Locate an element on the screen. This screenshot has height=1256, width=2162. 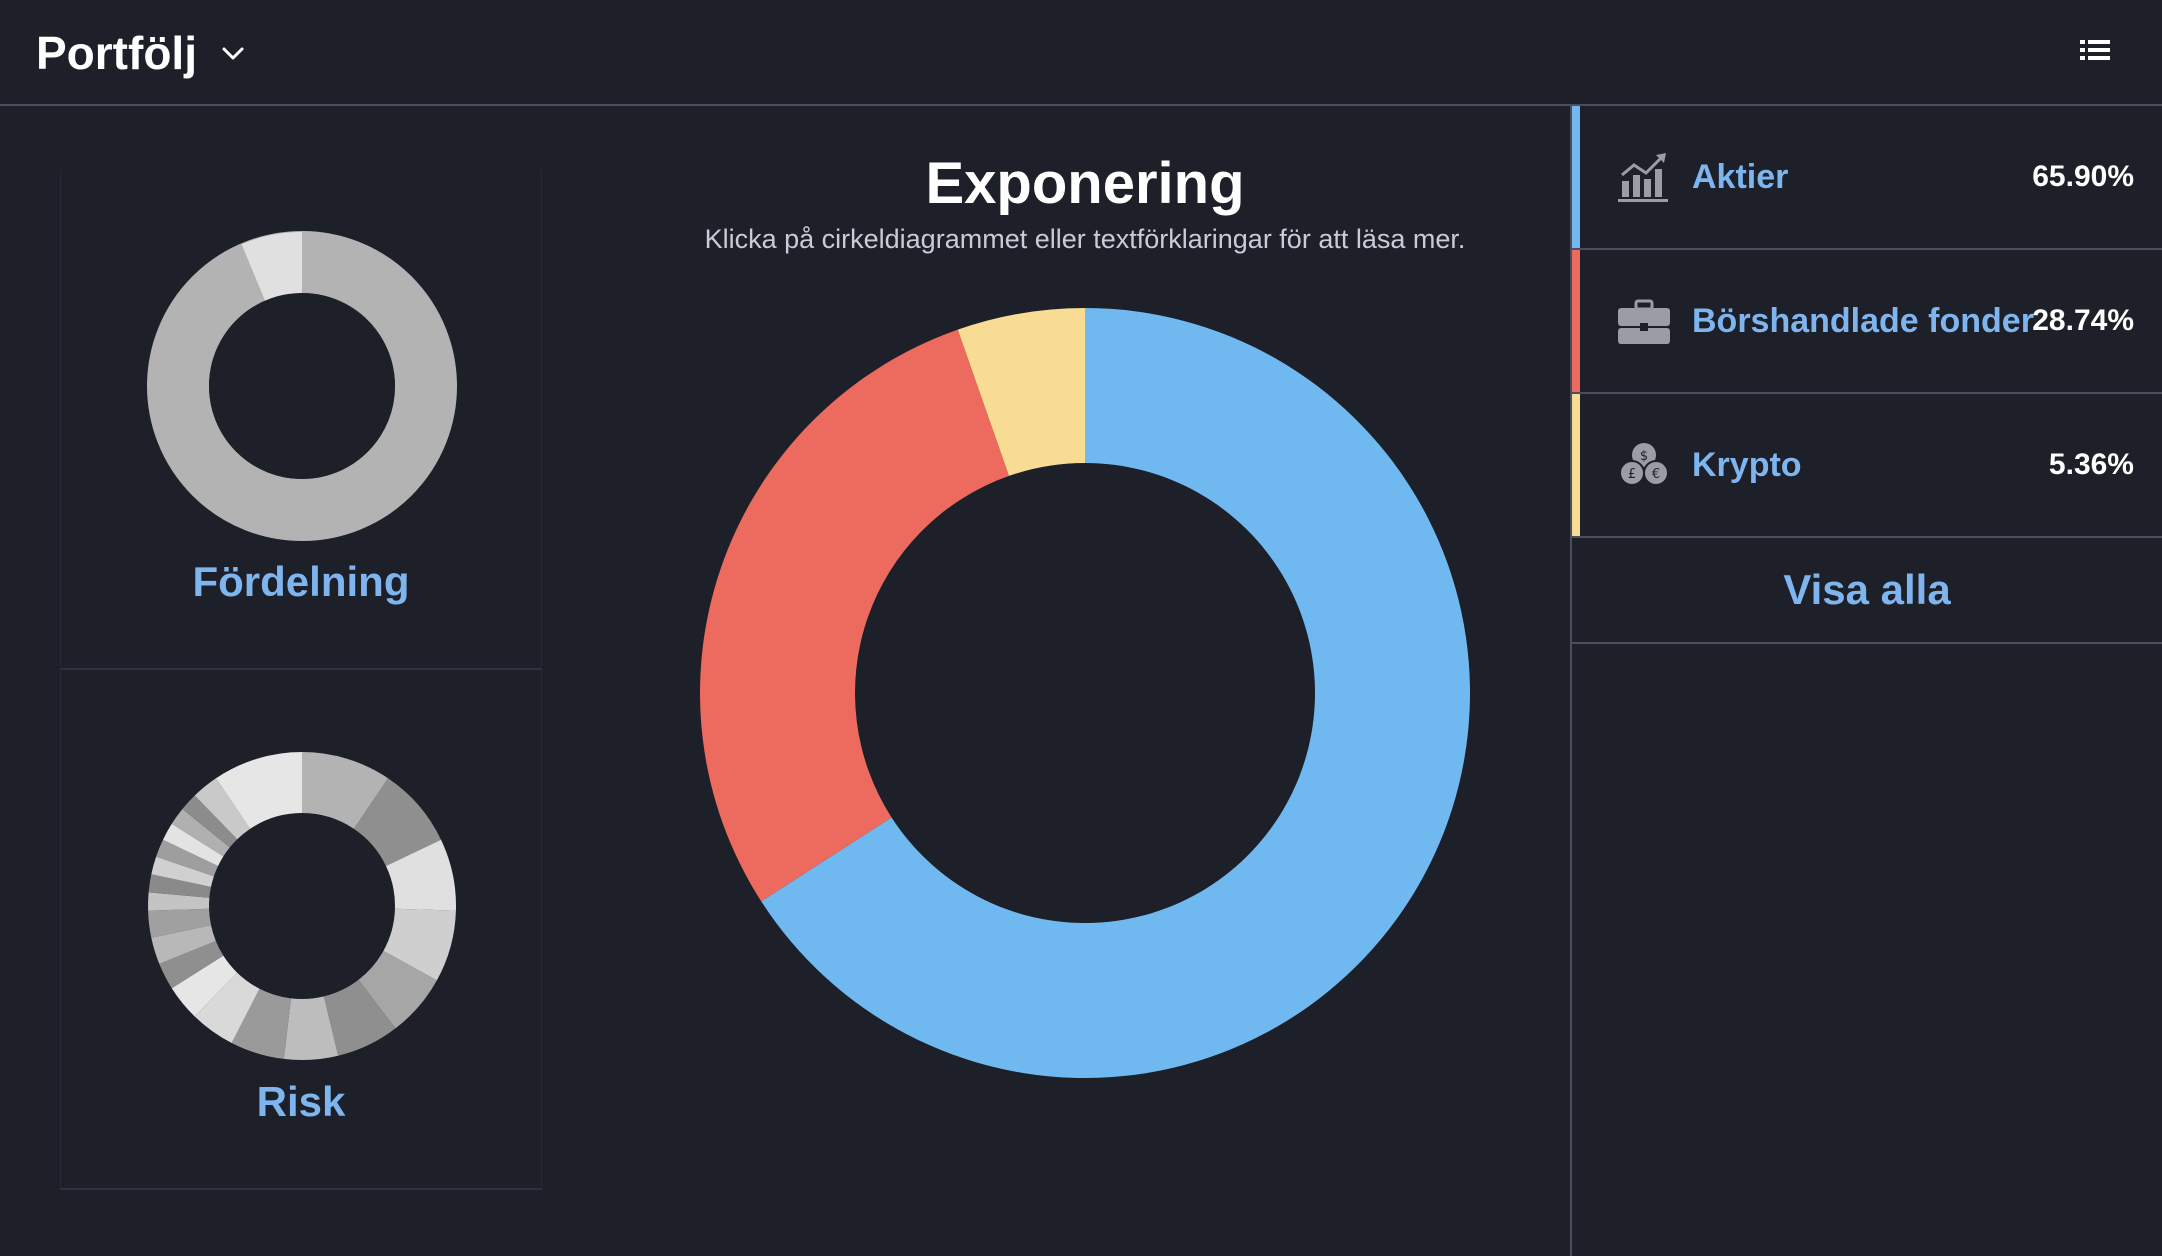
coins-icon: $ £ € is located at coordinates (1644, 464).